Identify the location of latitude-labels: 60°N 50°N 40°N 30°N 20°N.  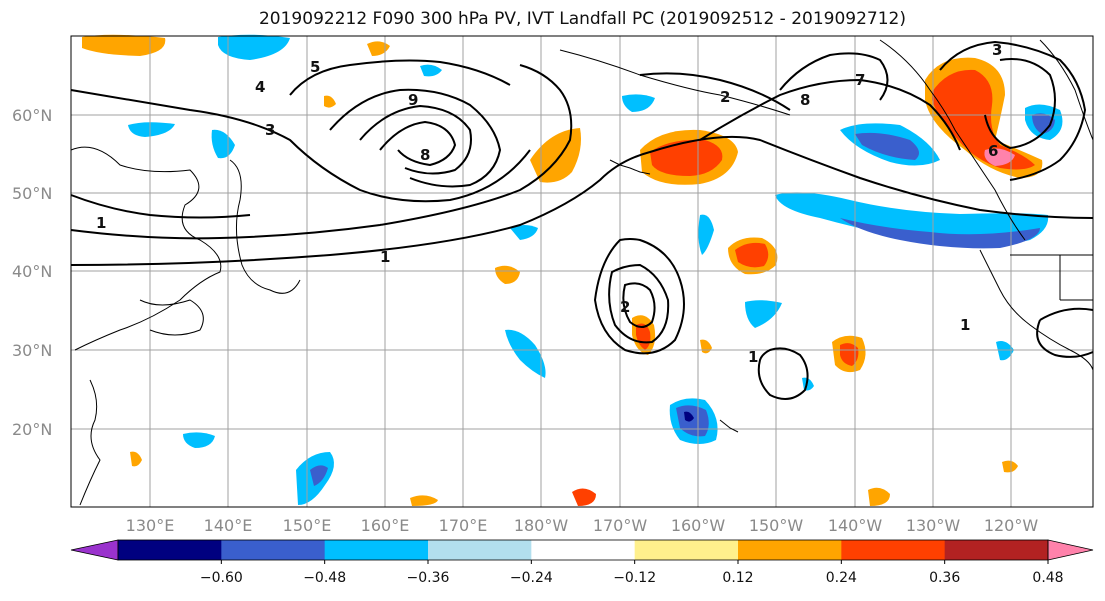
(32, 272).